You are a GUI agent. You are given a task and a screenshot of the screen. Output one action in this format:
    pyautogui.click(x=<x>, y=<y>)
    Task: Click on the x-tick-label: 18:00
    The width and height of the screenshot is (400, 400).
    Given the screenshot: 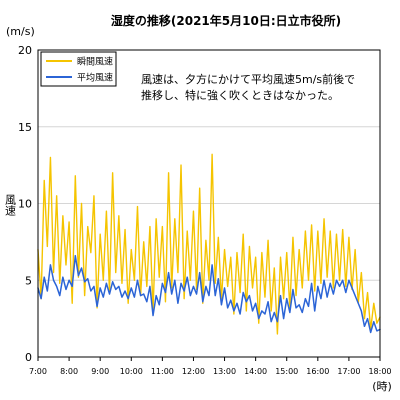 What is the action you would take?
    pyautogui.click(x=379, y=371)
    